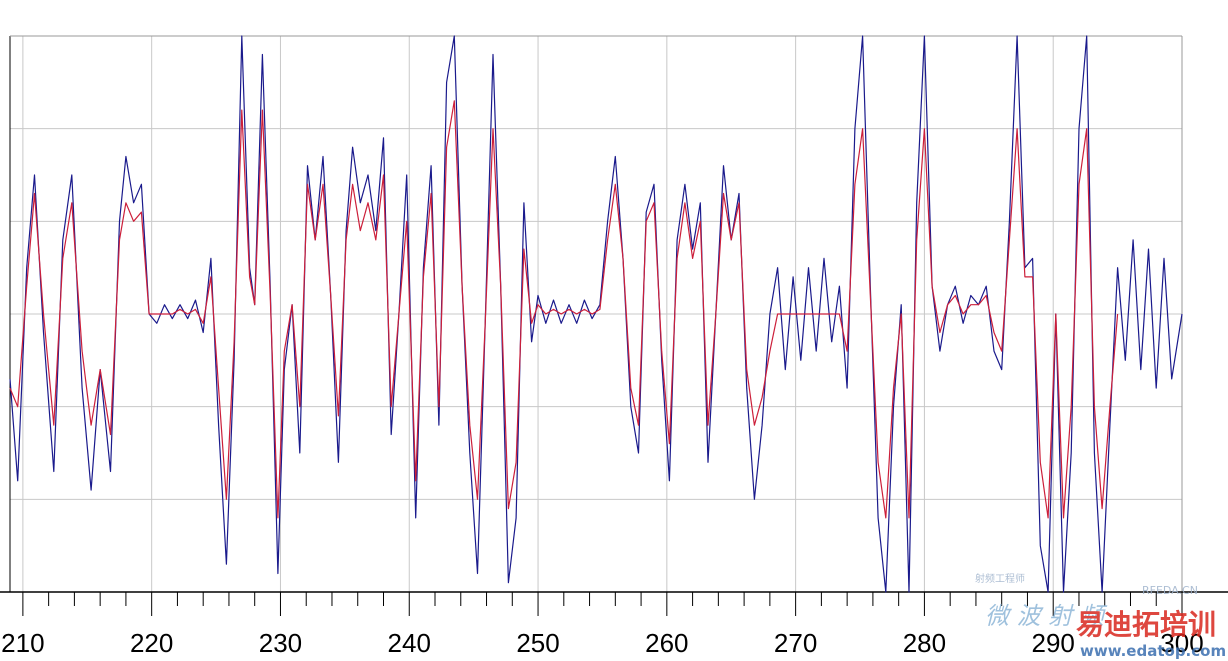  I want to click on watermark-brand-text: 易迪拓培训, so click(1146, 624).